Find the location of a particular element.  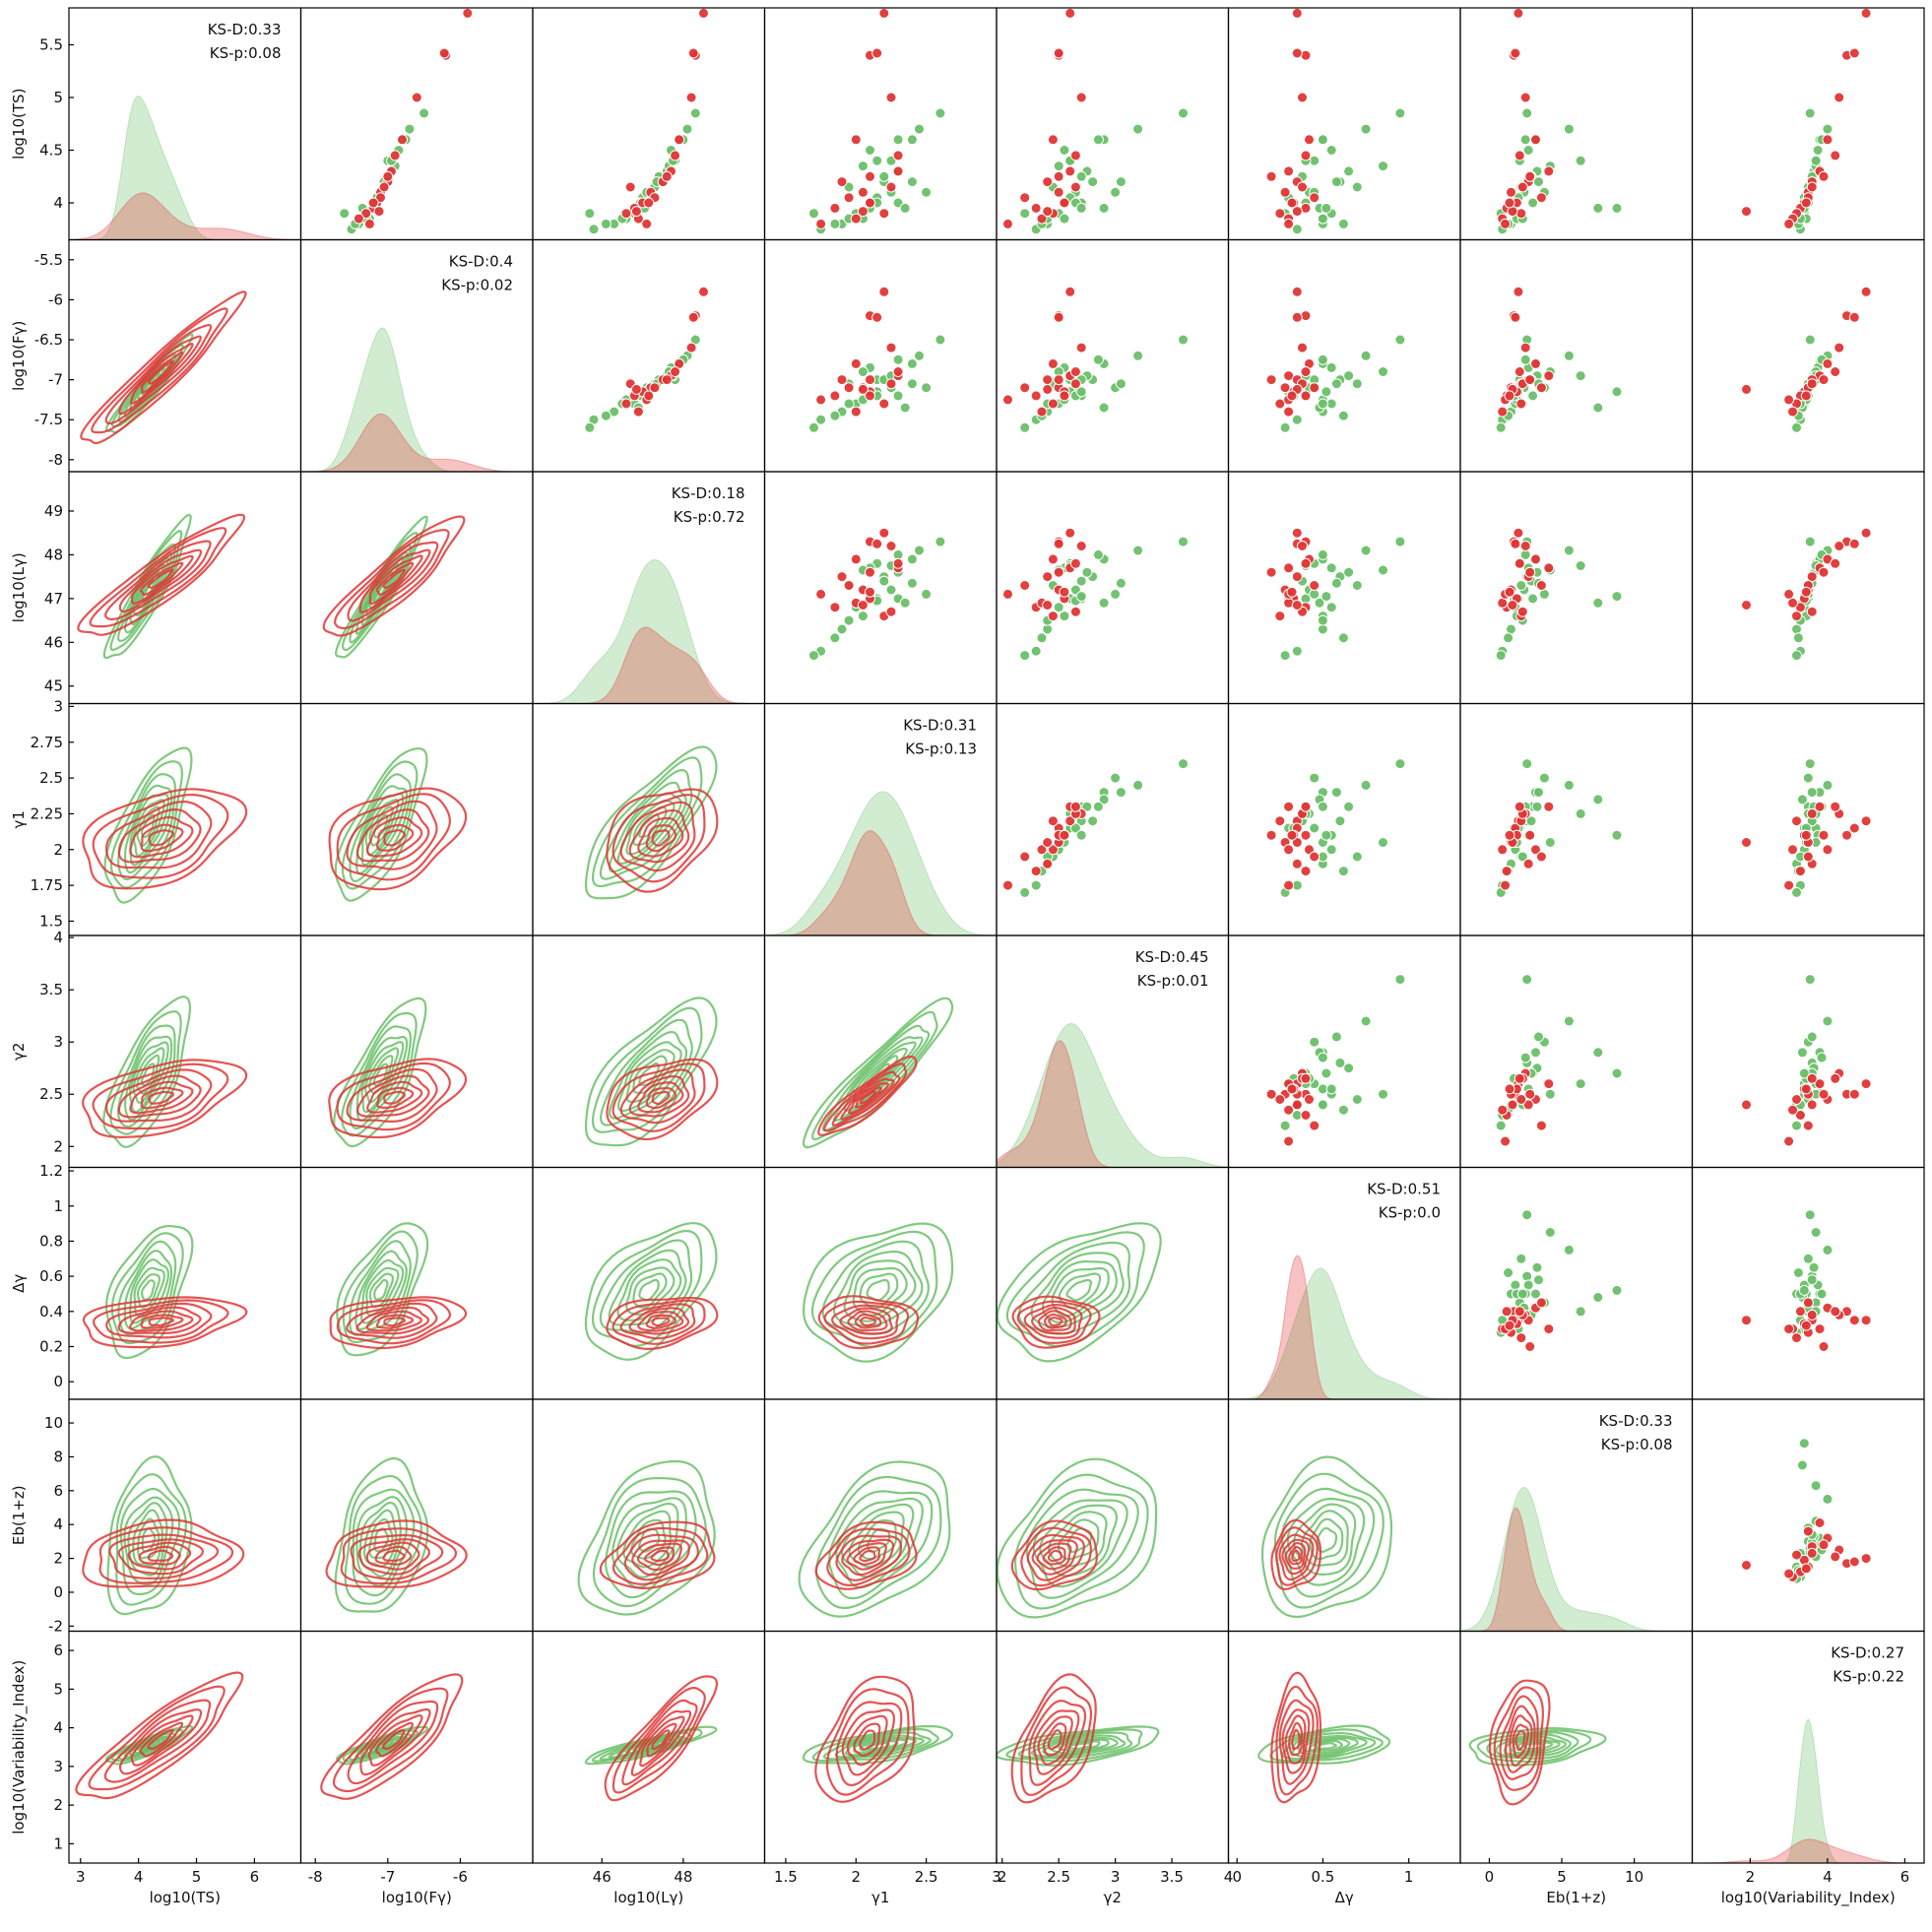

ks-p-label: KS-p:0.02 is located at coordinates (477, 285).